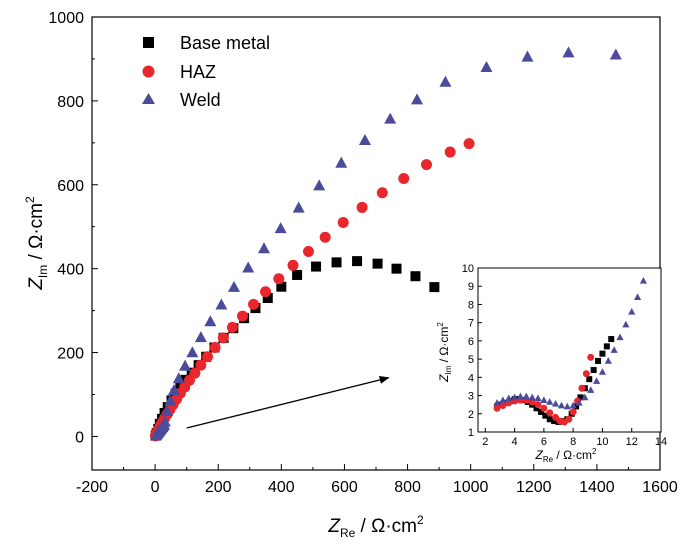 The height and width of the screenshot is (545, 700). Describe the element at coordinates (218, 487) in the screenshot. I see `x-tick-label: 200` at that location.